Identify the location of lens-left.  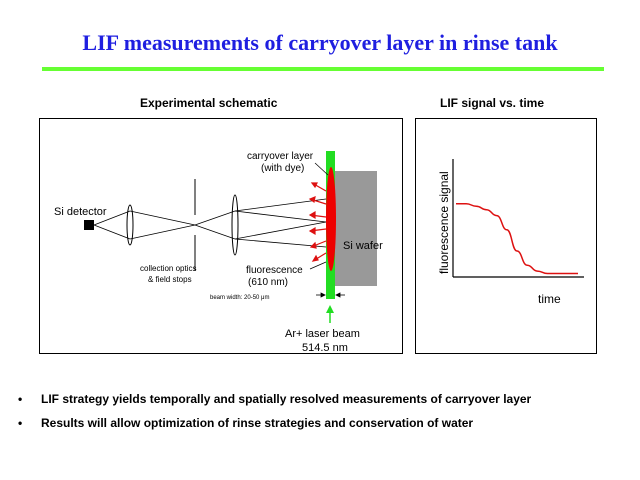
(130, 225).